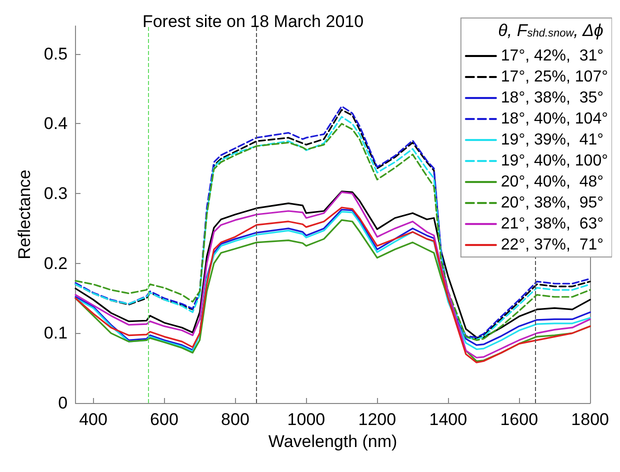  I want to click on y-tick-label: 0.3, so click(56, 194).